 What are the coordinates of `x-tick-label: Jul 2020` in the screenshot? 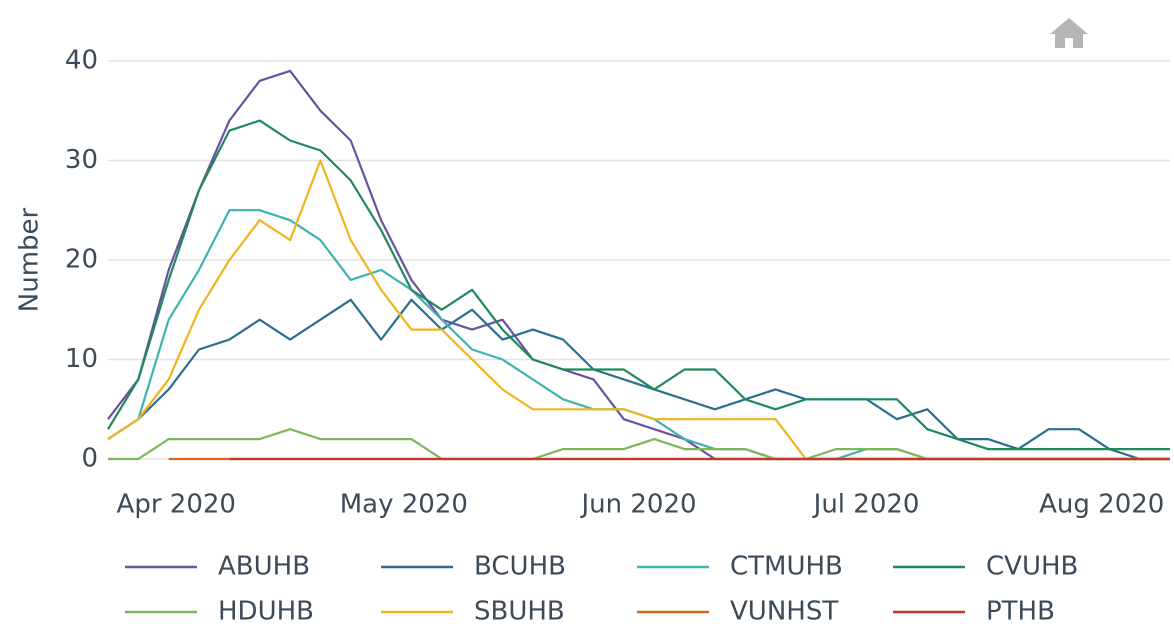 It's located at (866, 505).